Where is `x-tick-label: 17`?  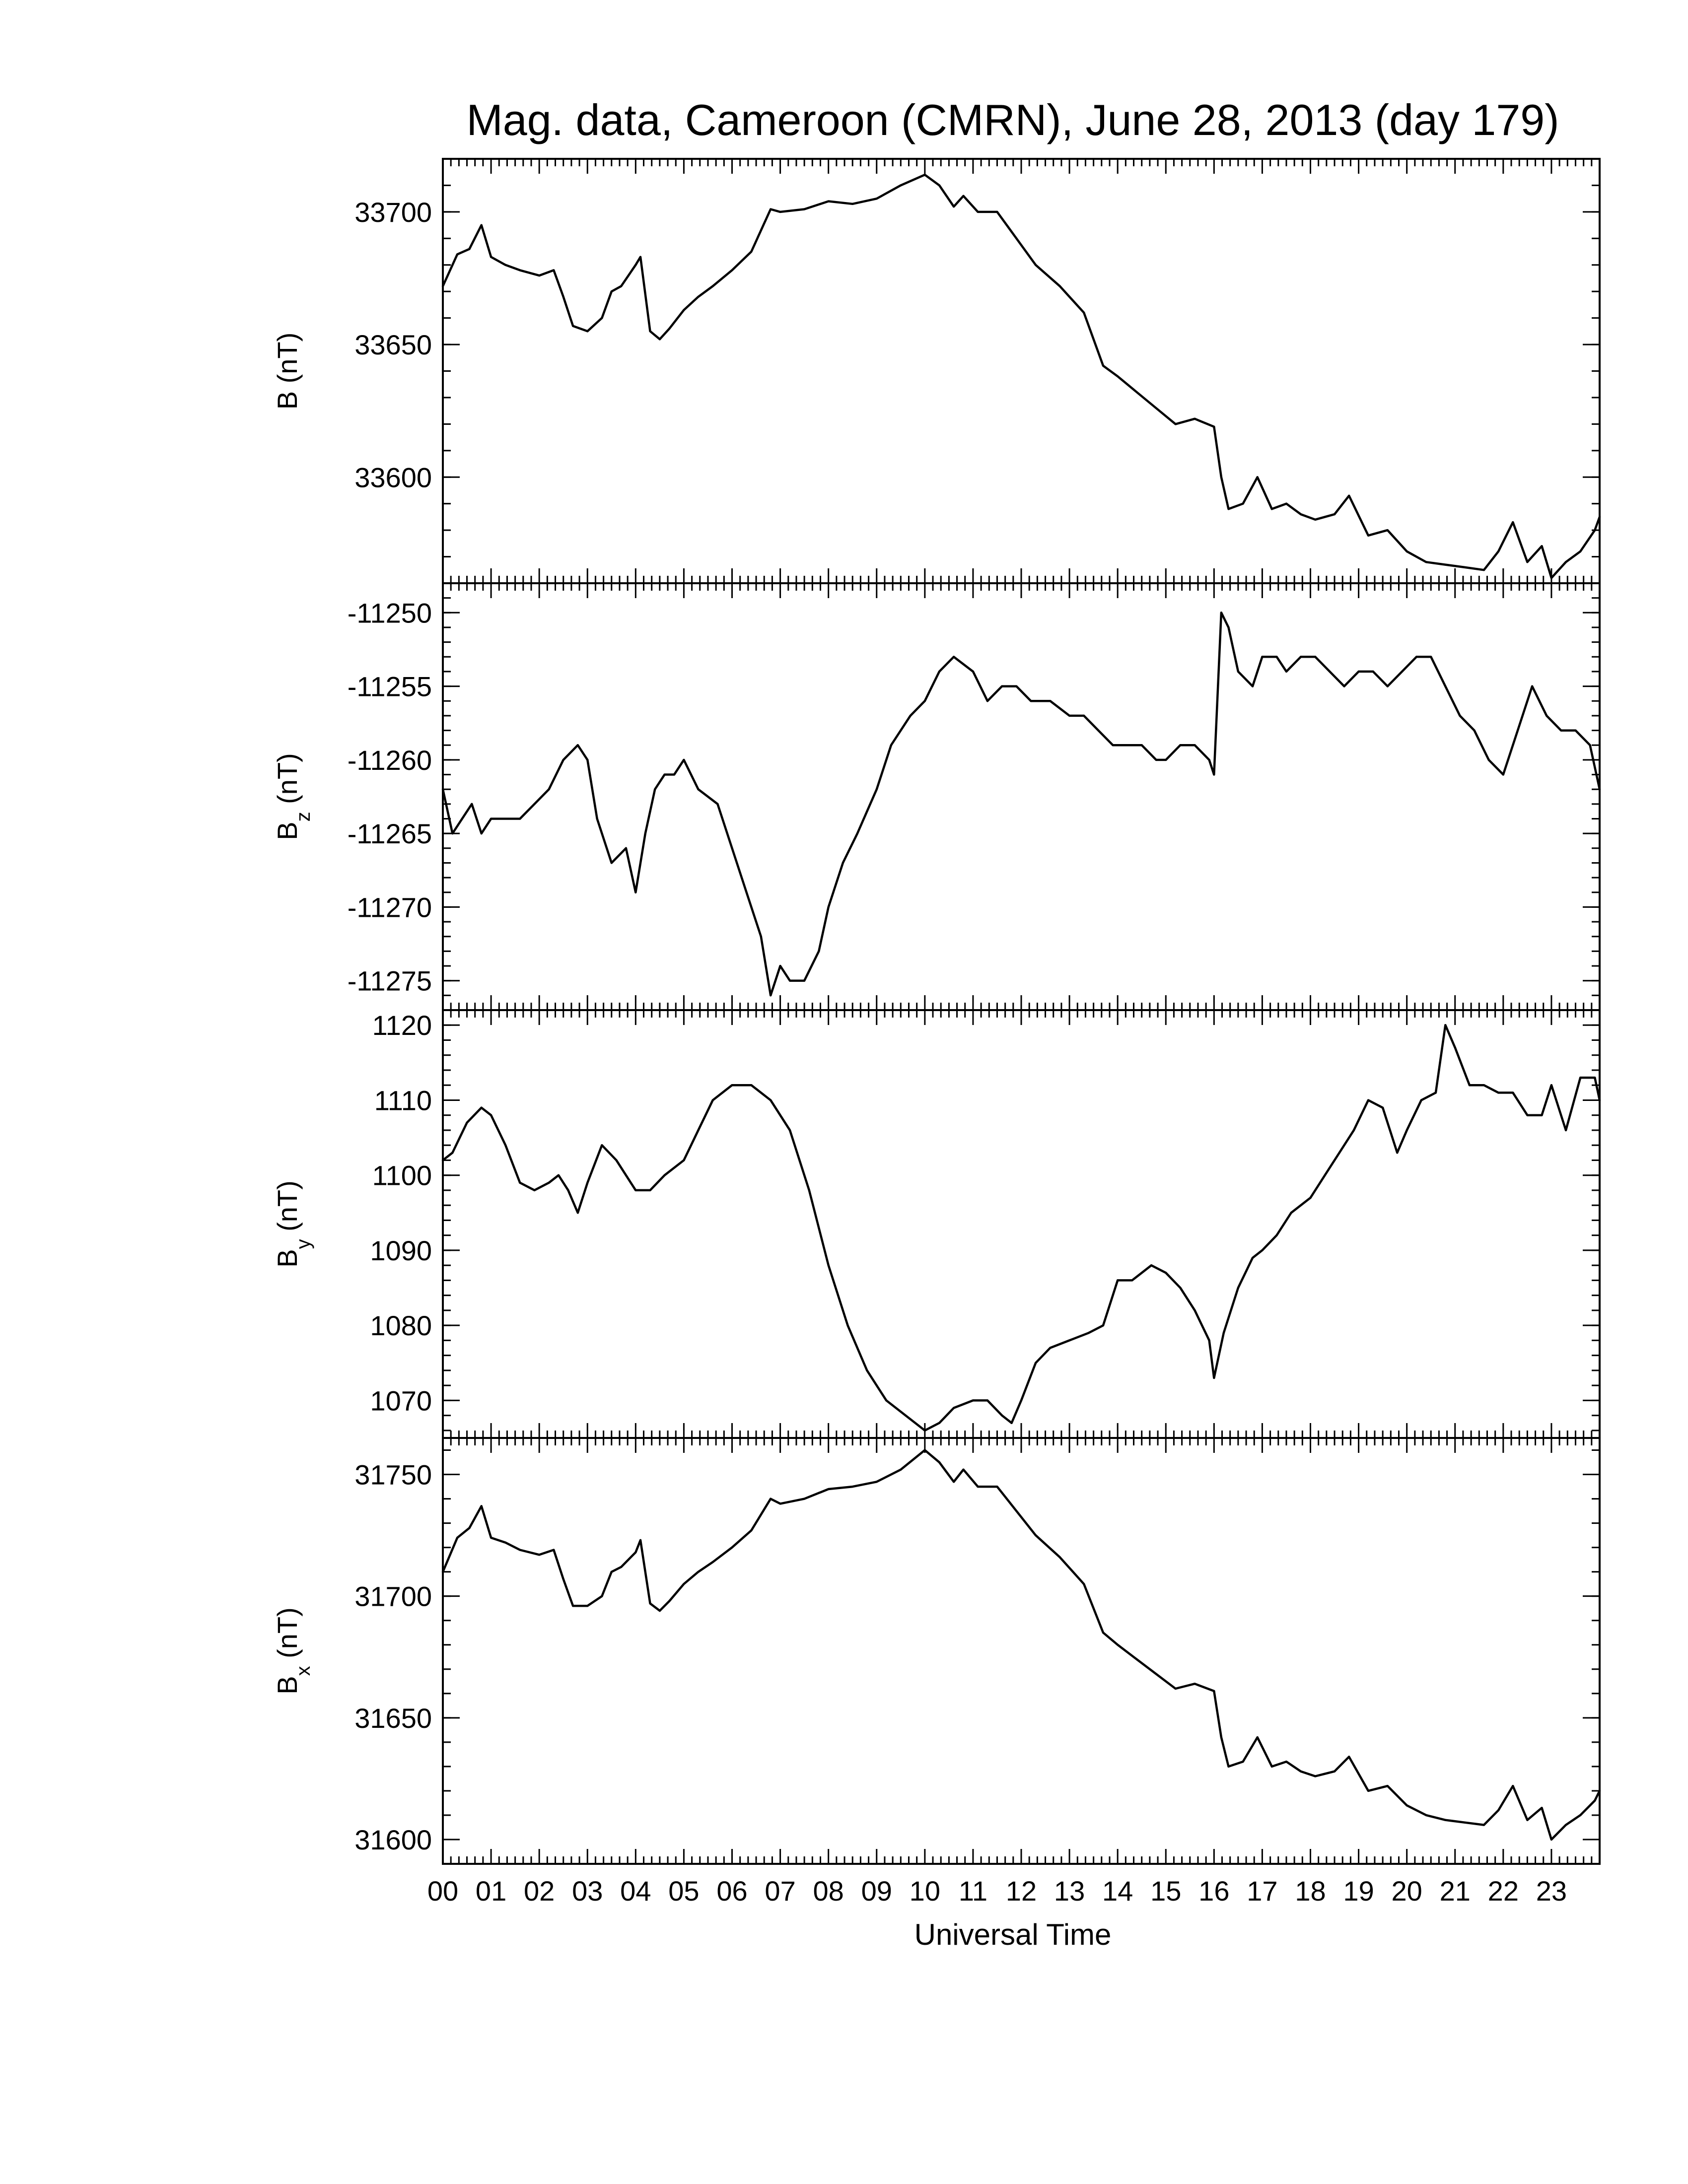 x-tick-label: 17 is located at coordinates (1262, 1891).